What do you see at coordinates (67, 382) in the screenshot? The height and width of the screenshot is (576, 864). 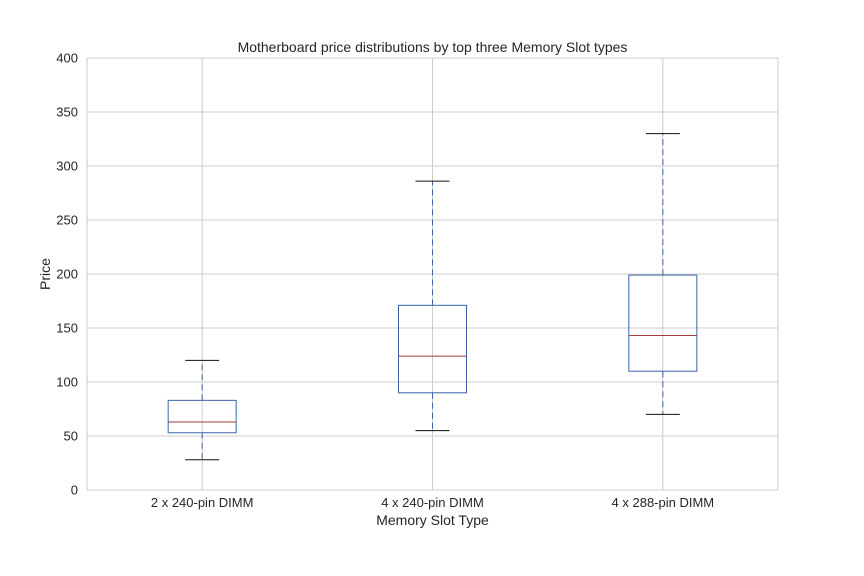 I see `y-tick-label: 100` at bounding box center [67, 382].